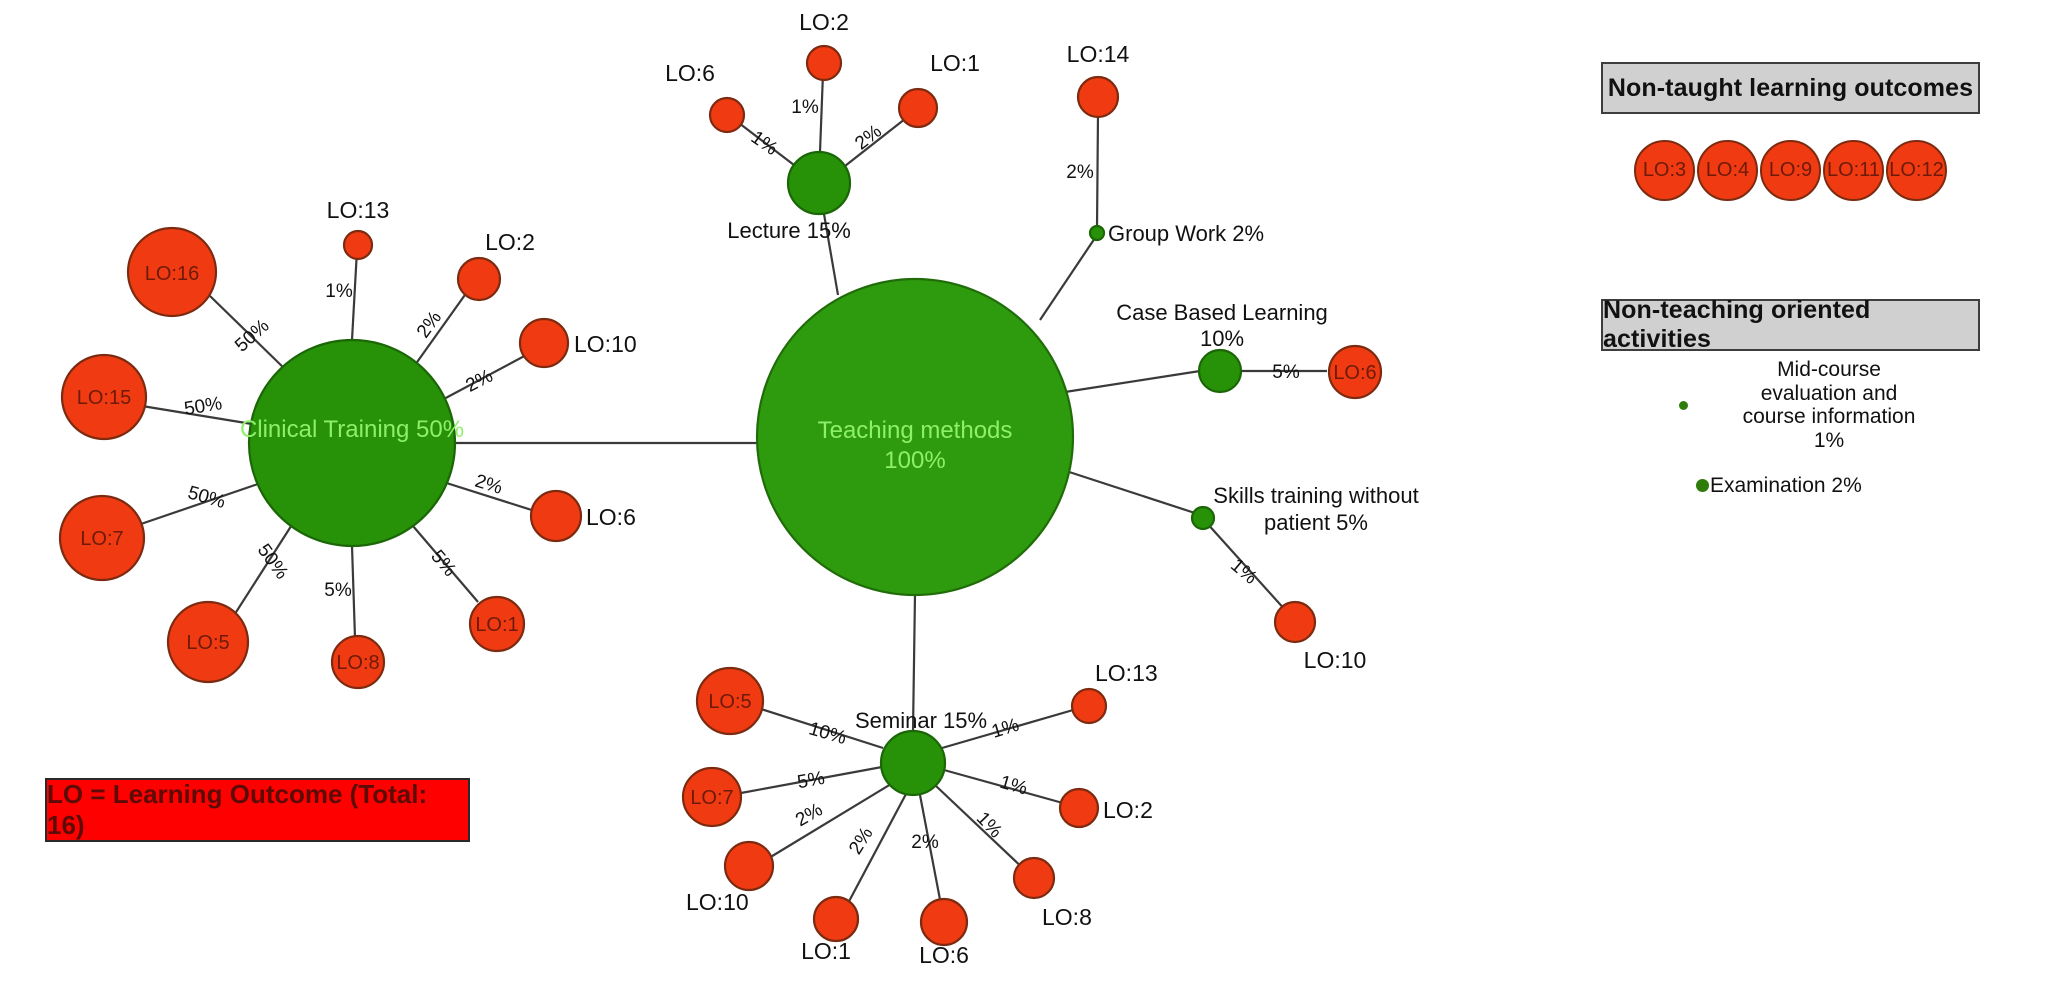 This screenshot has width=2059, height=1001. Describe the element at coordinates (921, 720) in the screenshot. I see `seminar-label: Seminar 15%` at that location.